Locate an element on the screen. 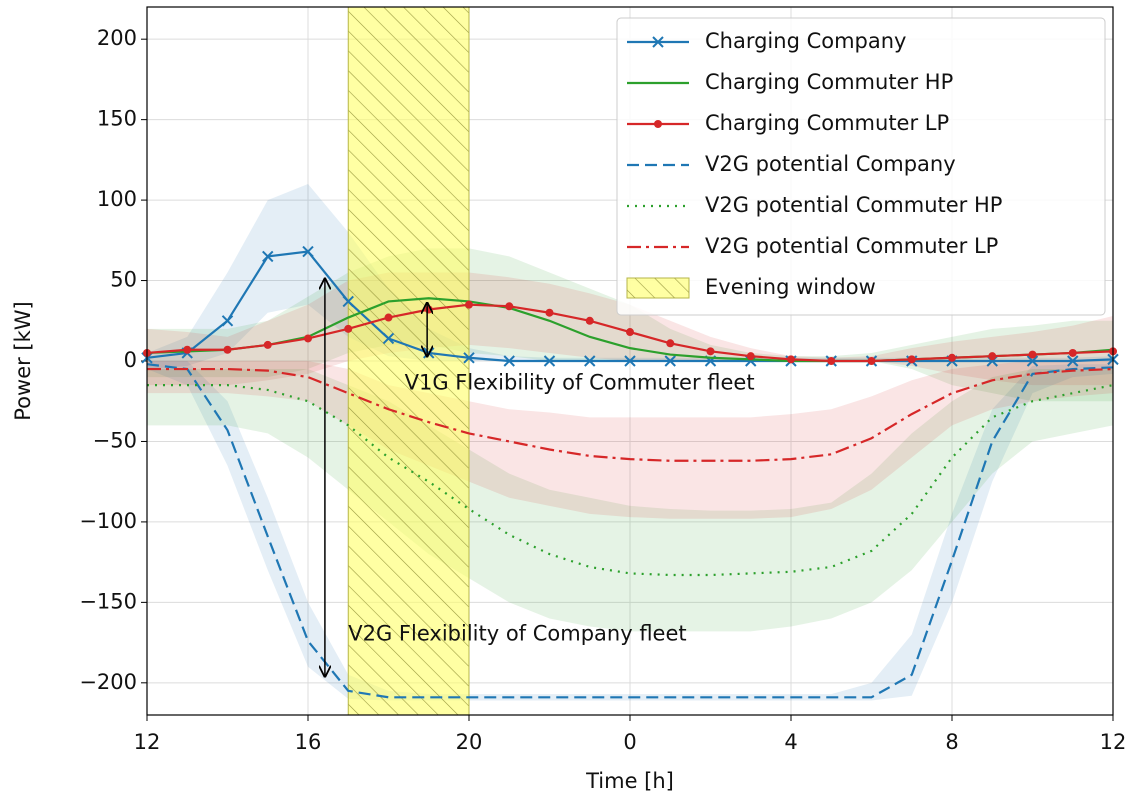 The image size is (1133, 800). y-tick-label: −200 is located at coordinates (108, 682).